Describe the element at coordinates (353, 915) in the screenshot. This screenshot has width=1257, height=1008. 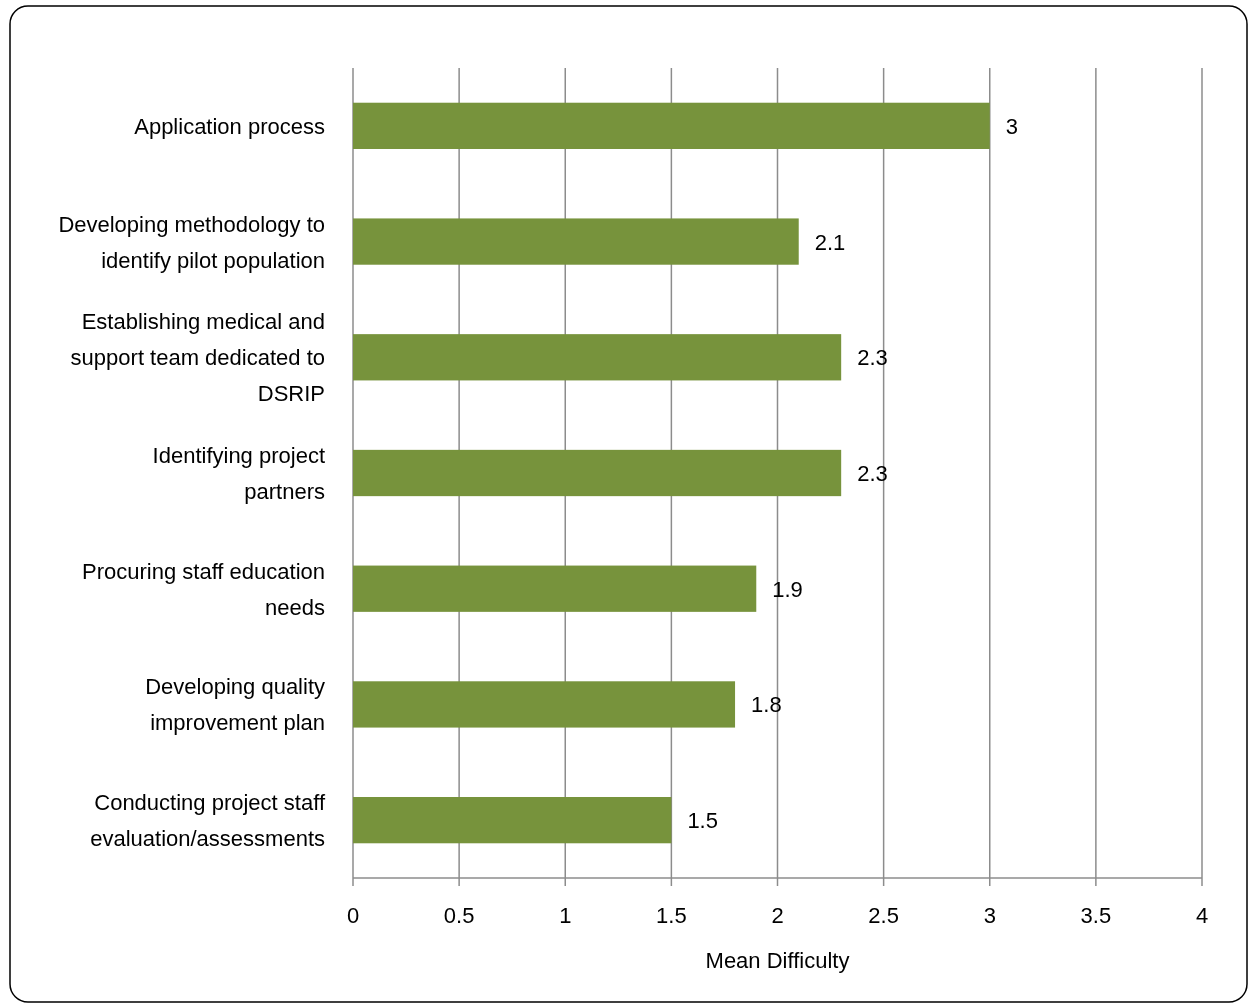
I see `x-tick-label: 0` at that location.